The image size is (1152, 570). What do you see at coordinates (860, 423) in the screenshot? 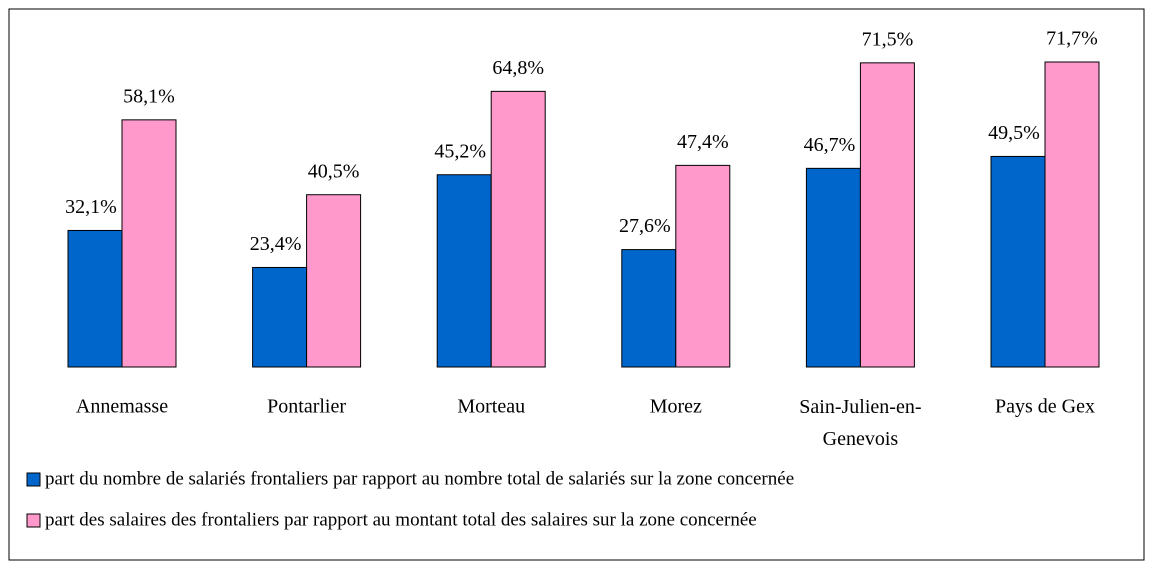
I see `x-tick-label: Sain-Julien-en-Genevois` at bounding box center [860, 423].